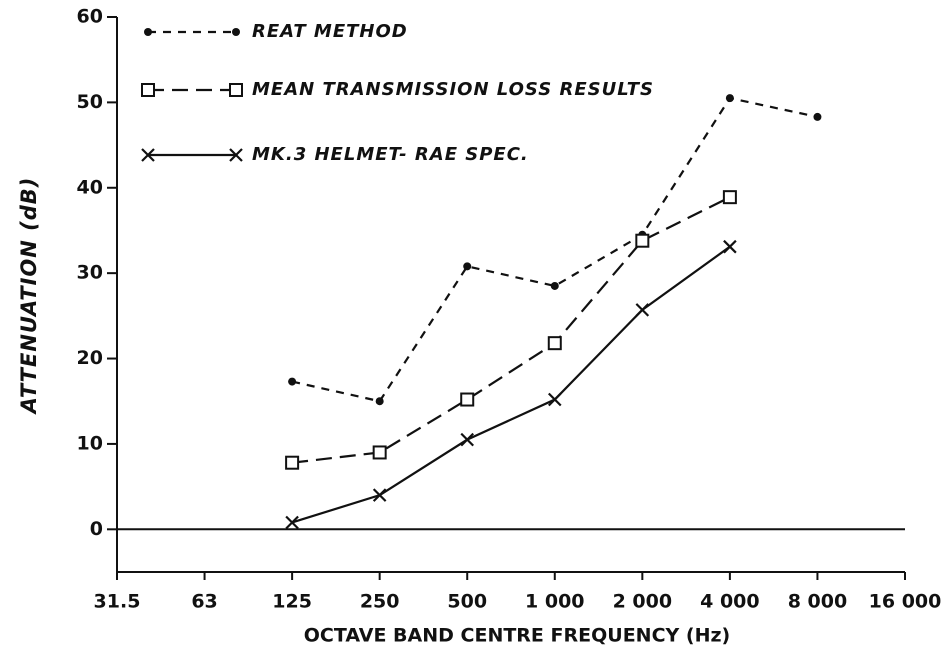 Image resolution: width=946 pixels, height=656 pixels. I want to click on y-tick-label: 0, so click(96, 529).